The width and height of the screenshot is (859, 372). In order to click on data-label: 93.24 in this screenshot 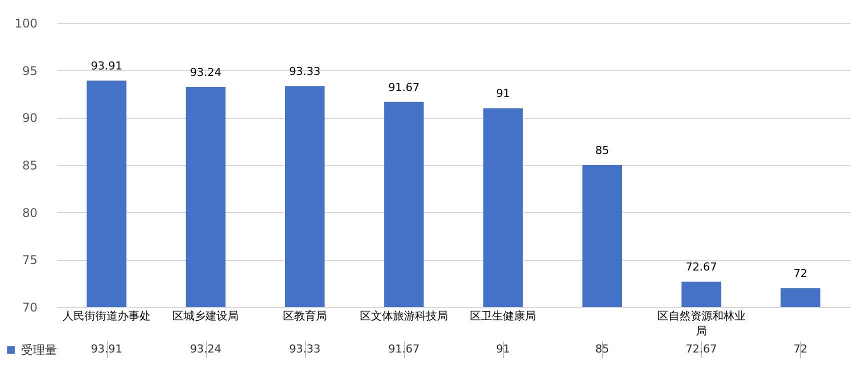, I will do `click(206, 349)`.